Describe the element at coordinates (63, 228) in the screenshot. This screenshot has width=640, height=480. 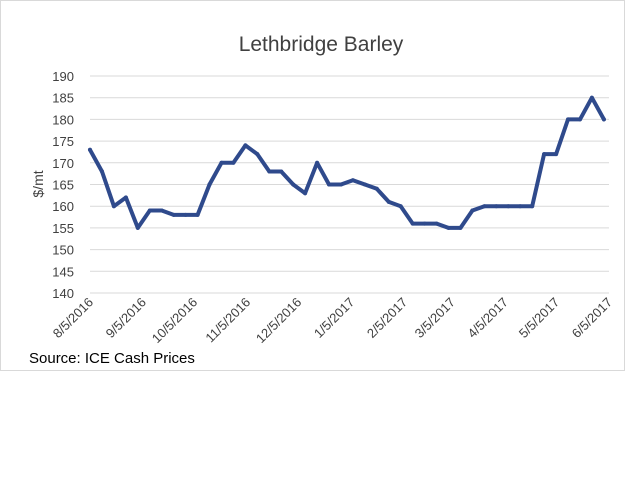
I see `y-tick-label: 155` at that location.